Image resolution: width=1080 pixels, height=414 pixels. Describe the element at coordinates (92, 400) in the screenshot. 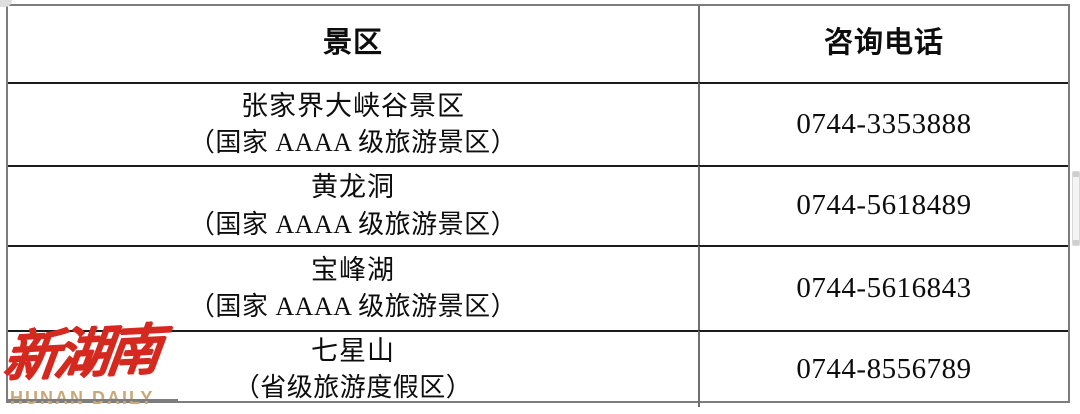

I see `table-bottom-border-over-logo` at that location.